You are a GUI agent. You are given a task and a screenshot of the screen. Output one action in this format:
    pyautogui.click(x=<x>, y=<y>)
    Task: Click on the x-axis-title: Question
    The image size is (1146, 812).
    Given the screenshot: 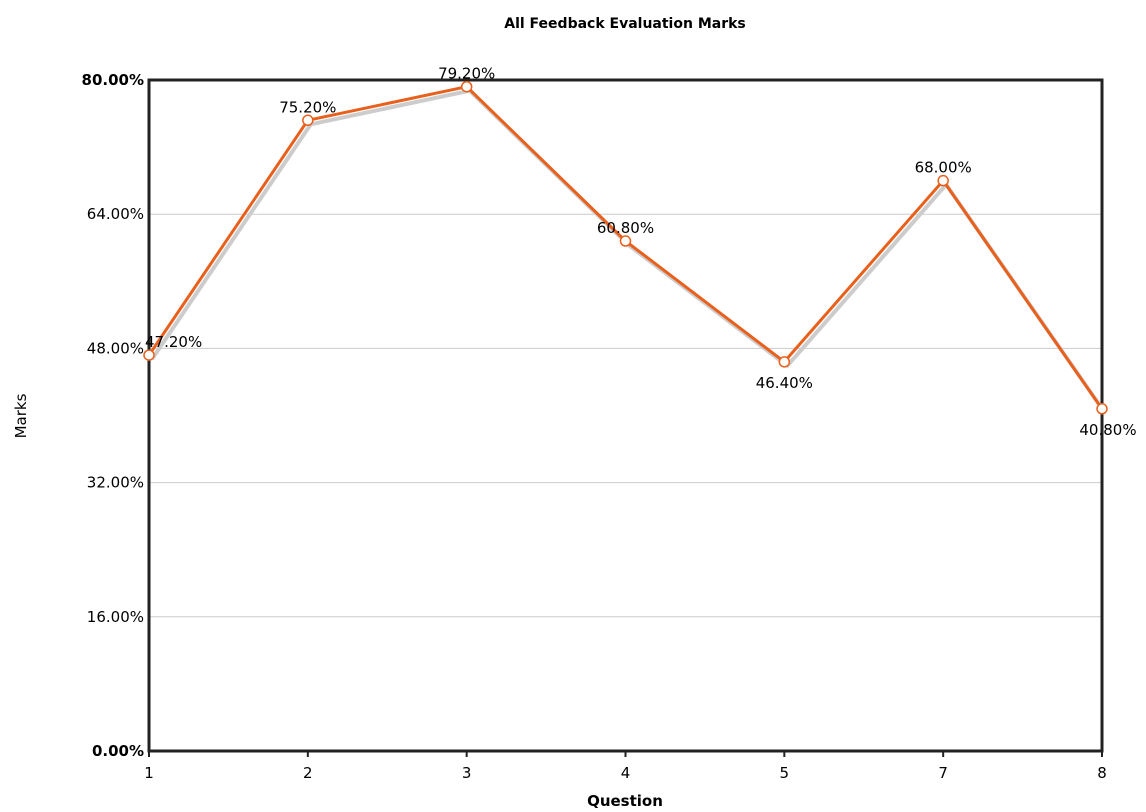 What is the action you would take?
    pyautogui.click(x=625, y=801)
    